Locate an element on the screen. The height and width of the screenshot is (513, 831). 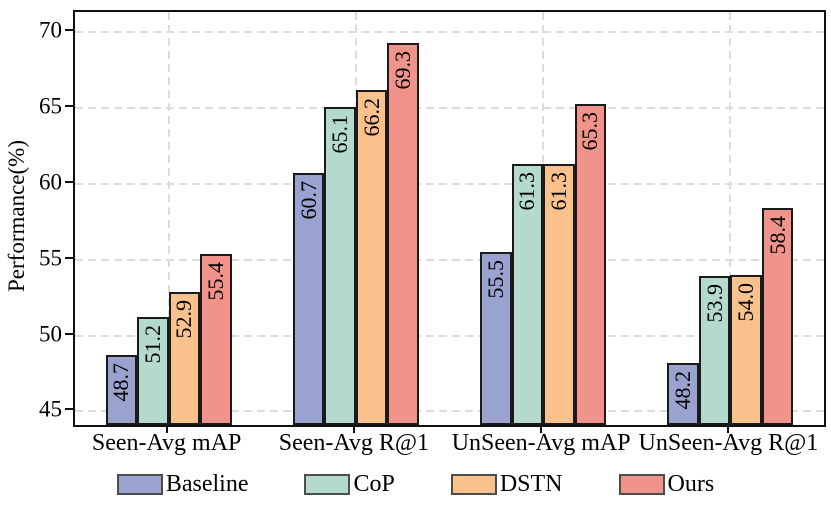
bar-value-label: 48.2 is located at coordinates (683, 390).